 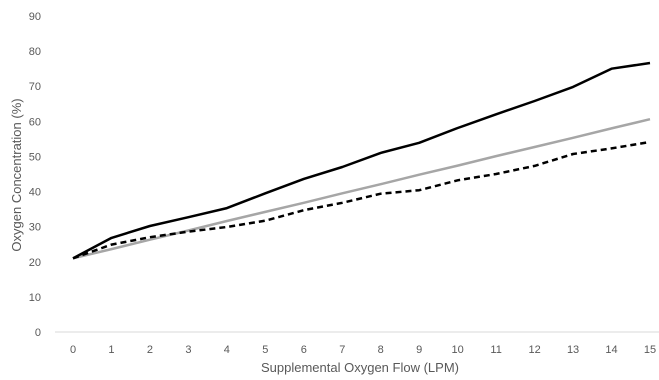 What do you see at coordinates (650, 350) in the screenshot?
I see `x-tick-label: 15` at bounding box center [650, 350].